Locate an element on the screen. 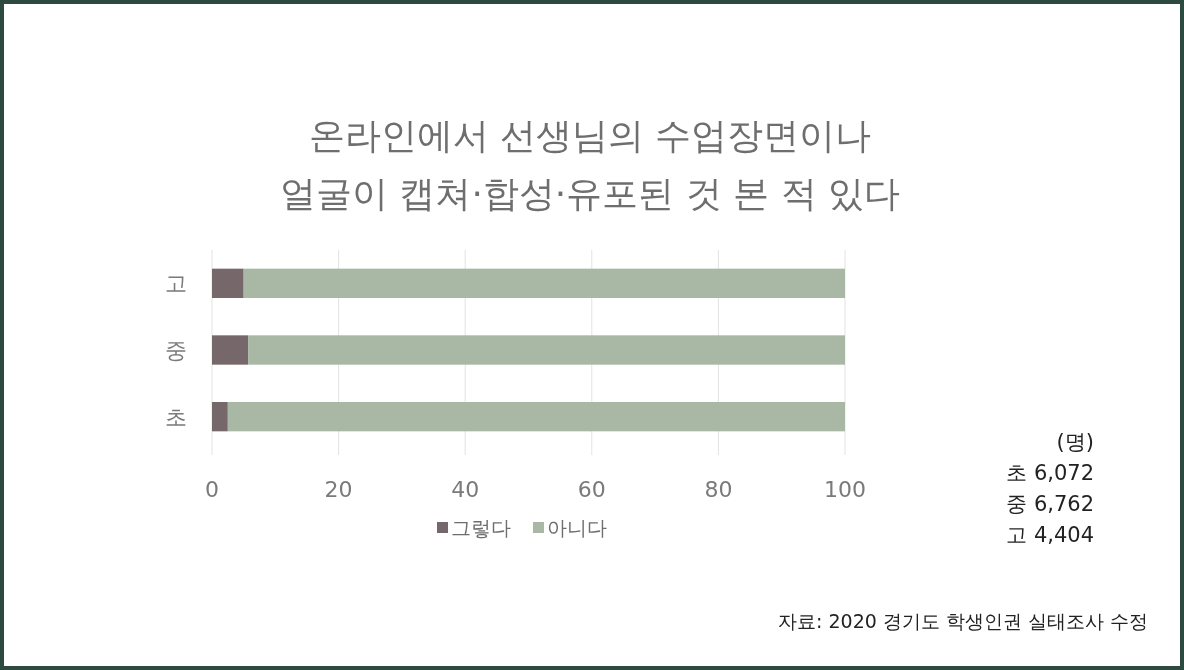 The width and height of the screenshot is (1184, 670). x-tick-label: 80 is located at coordinates (718, 489).